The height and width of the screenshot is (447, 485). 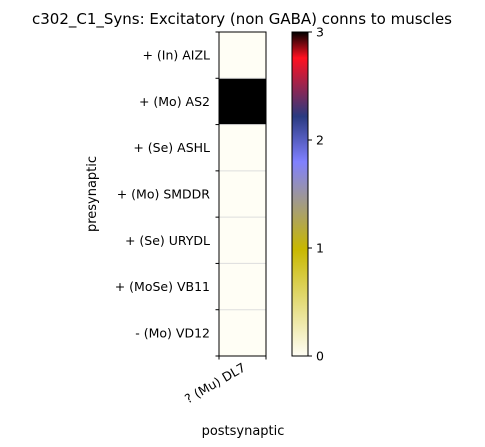 What do you see at coordinates (320, 356) in the screenshot?
I see `colorbar-tick-label: 0` at bounding box center [320, 356].